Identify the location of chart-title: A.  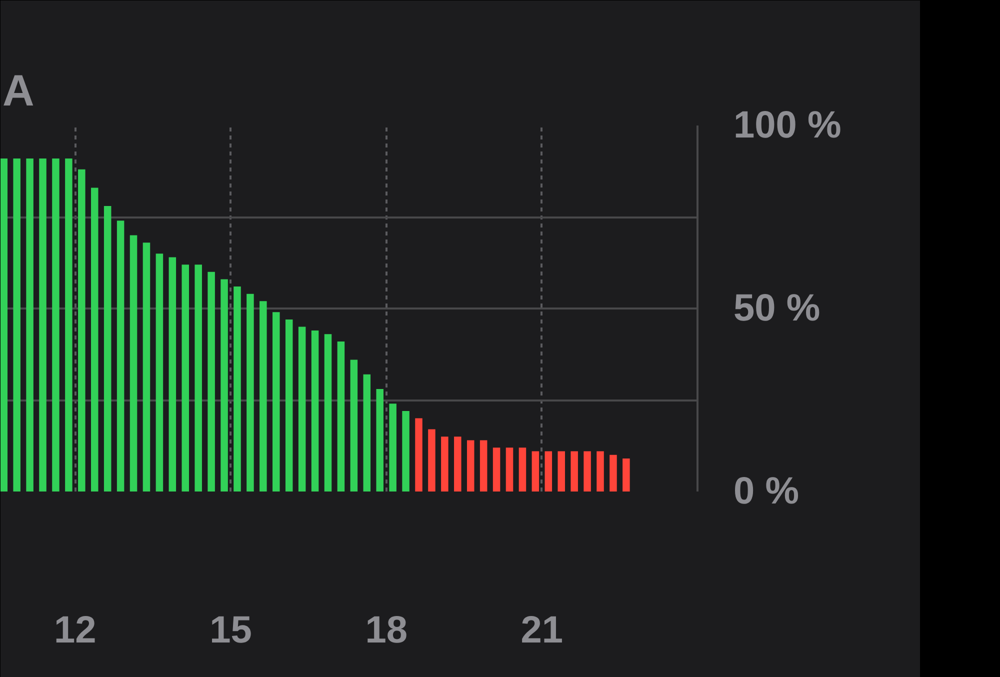
(18, 91).